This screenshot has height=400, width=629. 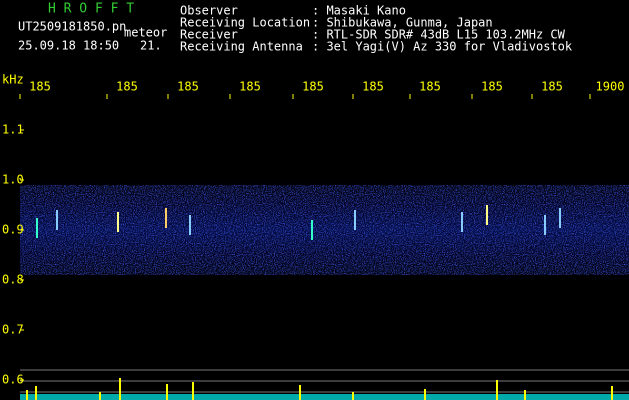 What do you see at coordinates (72, 27) in the screenshot?
I see `file-name: UT2509181850.pn` at bounding box center [72, 27].